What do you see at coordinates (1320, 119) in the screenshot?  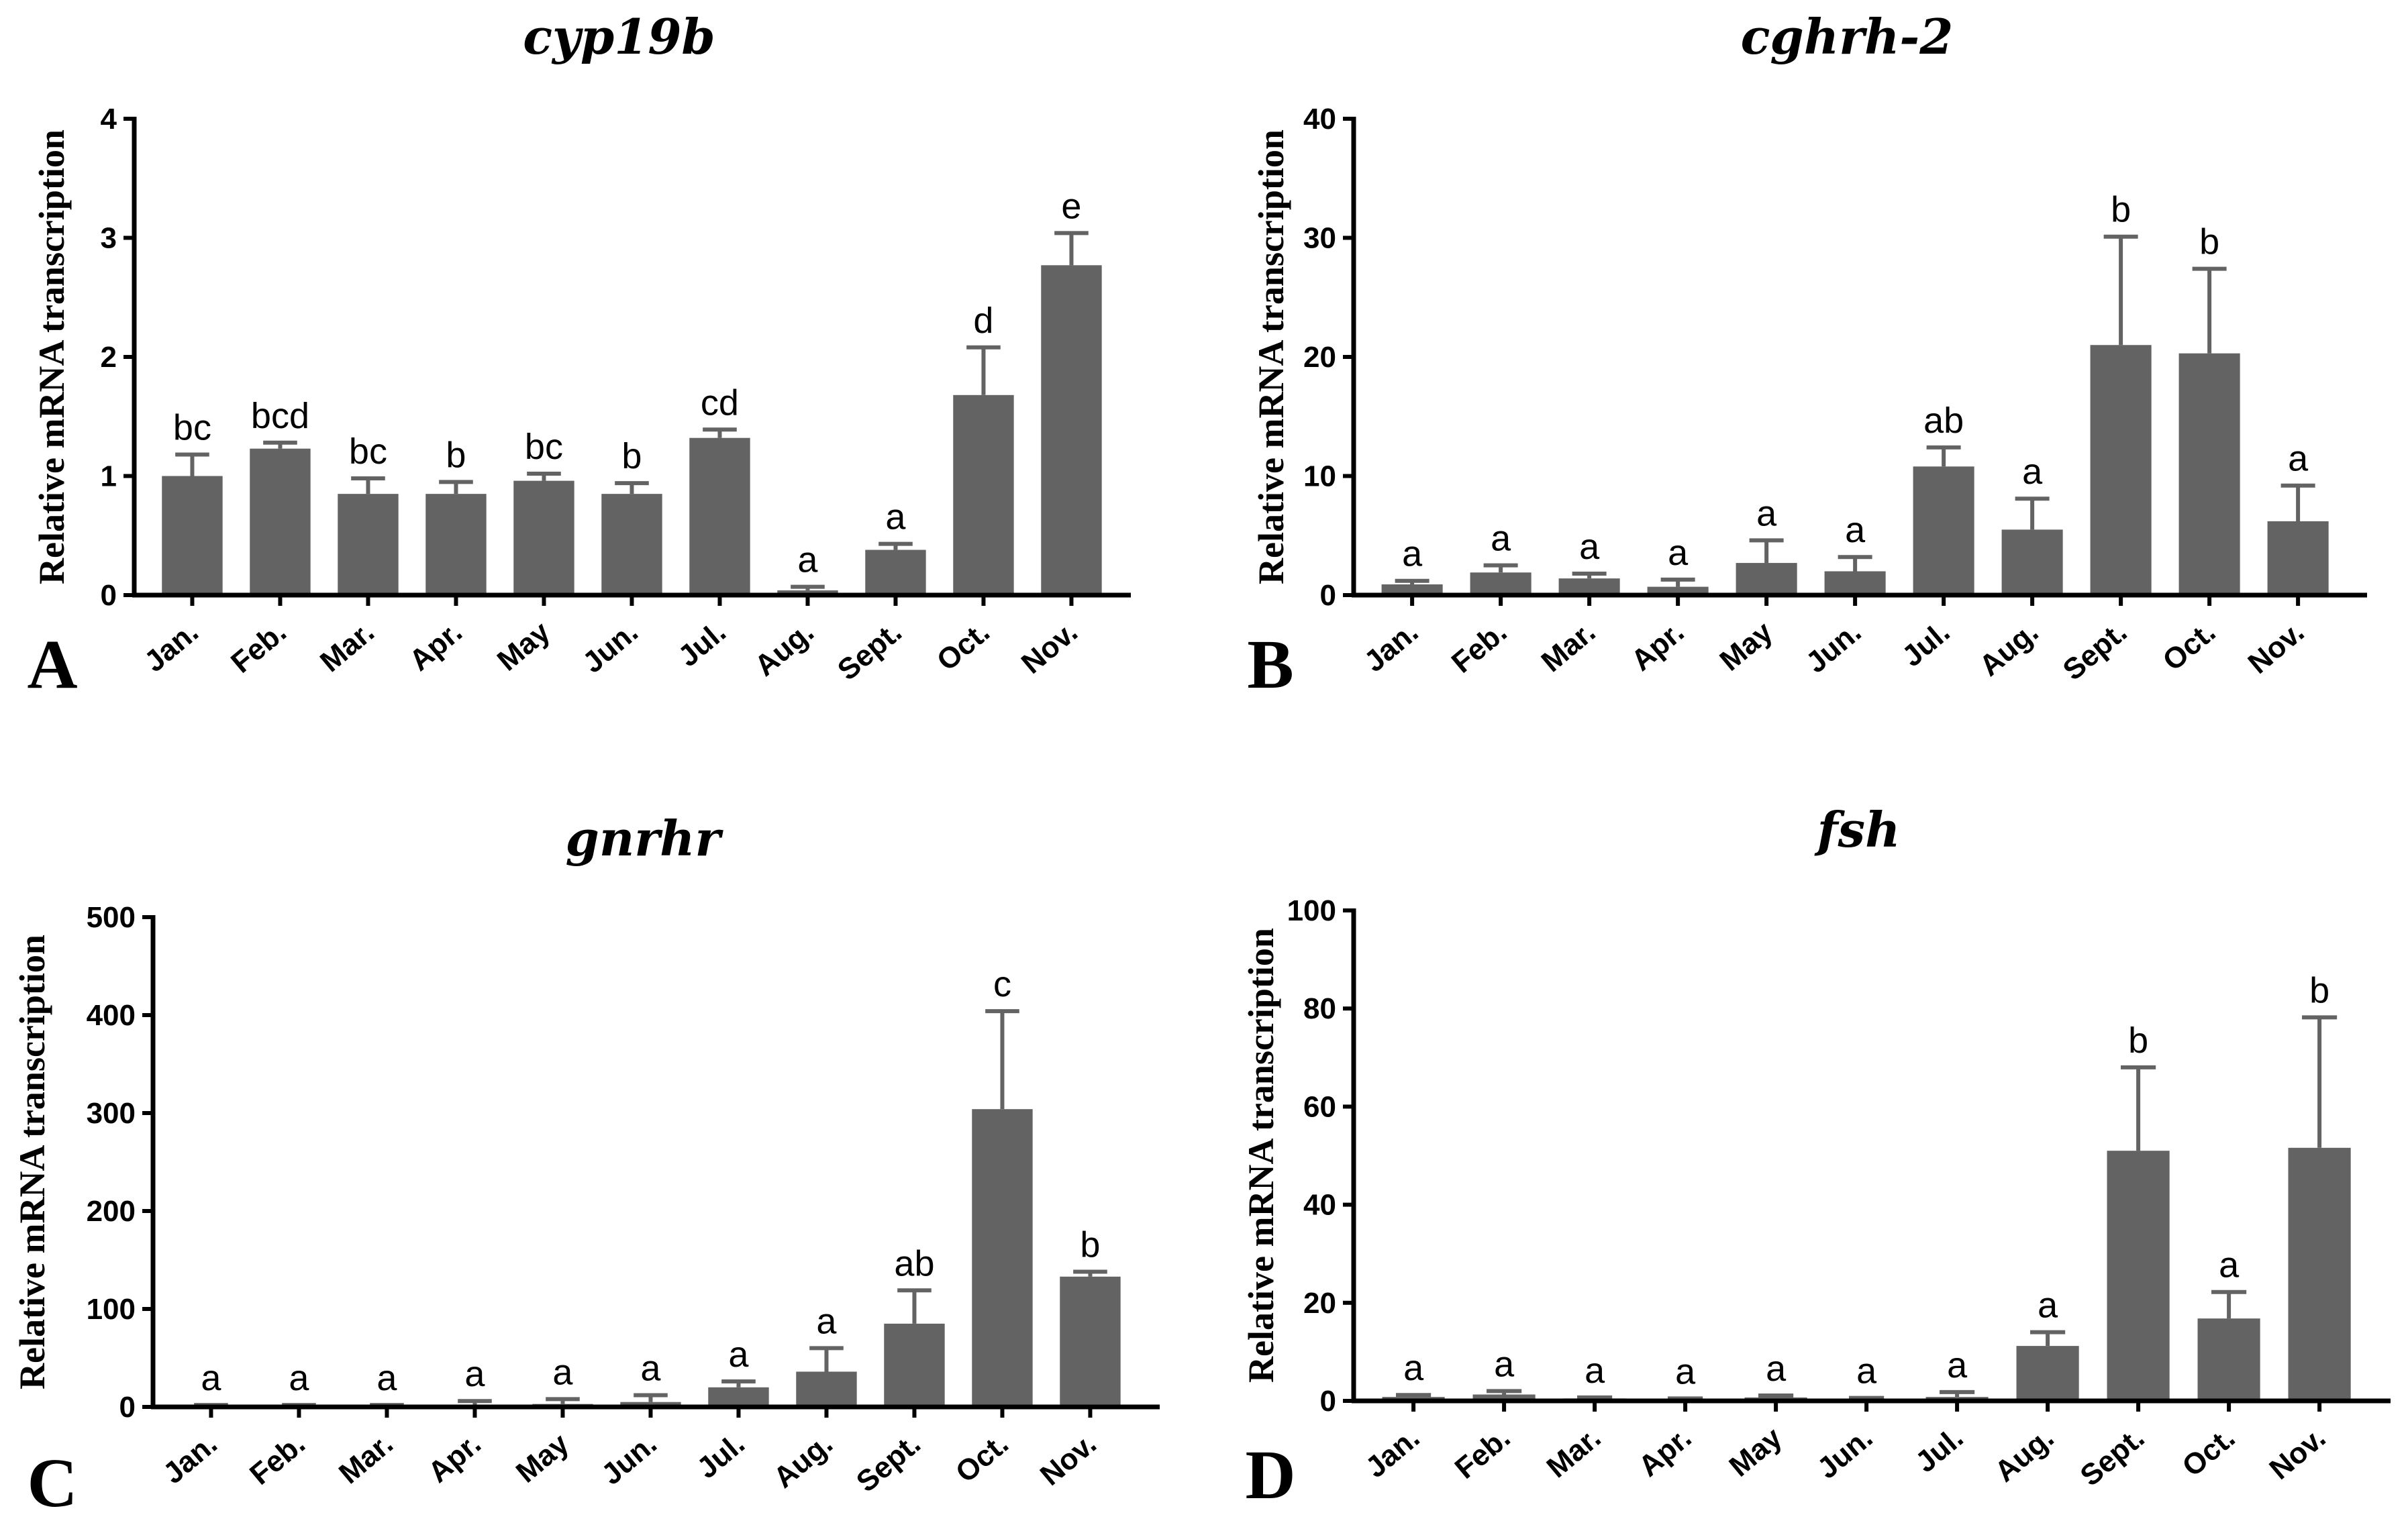 I see `panel-b-ytick-label-4: 40` at bounding box center [1320, 119].